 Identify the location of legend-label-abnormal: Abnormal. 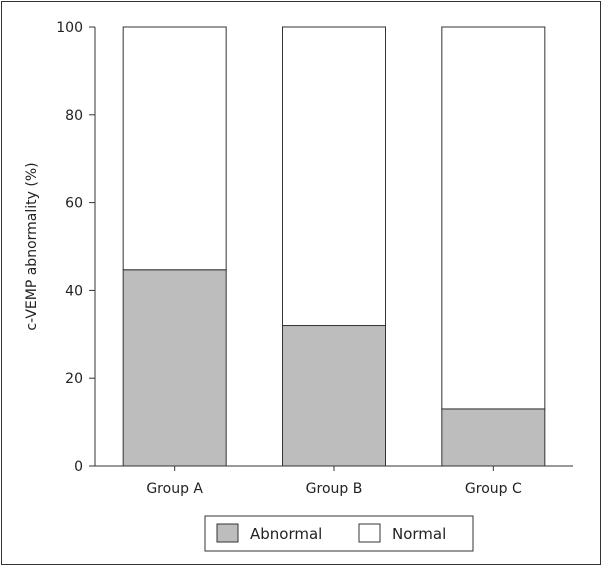
(286, 534).